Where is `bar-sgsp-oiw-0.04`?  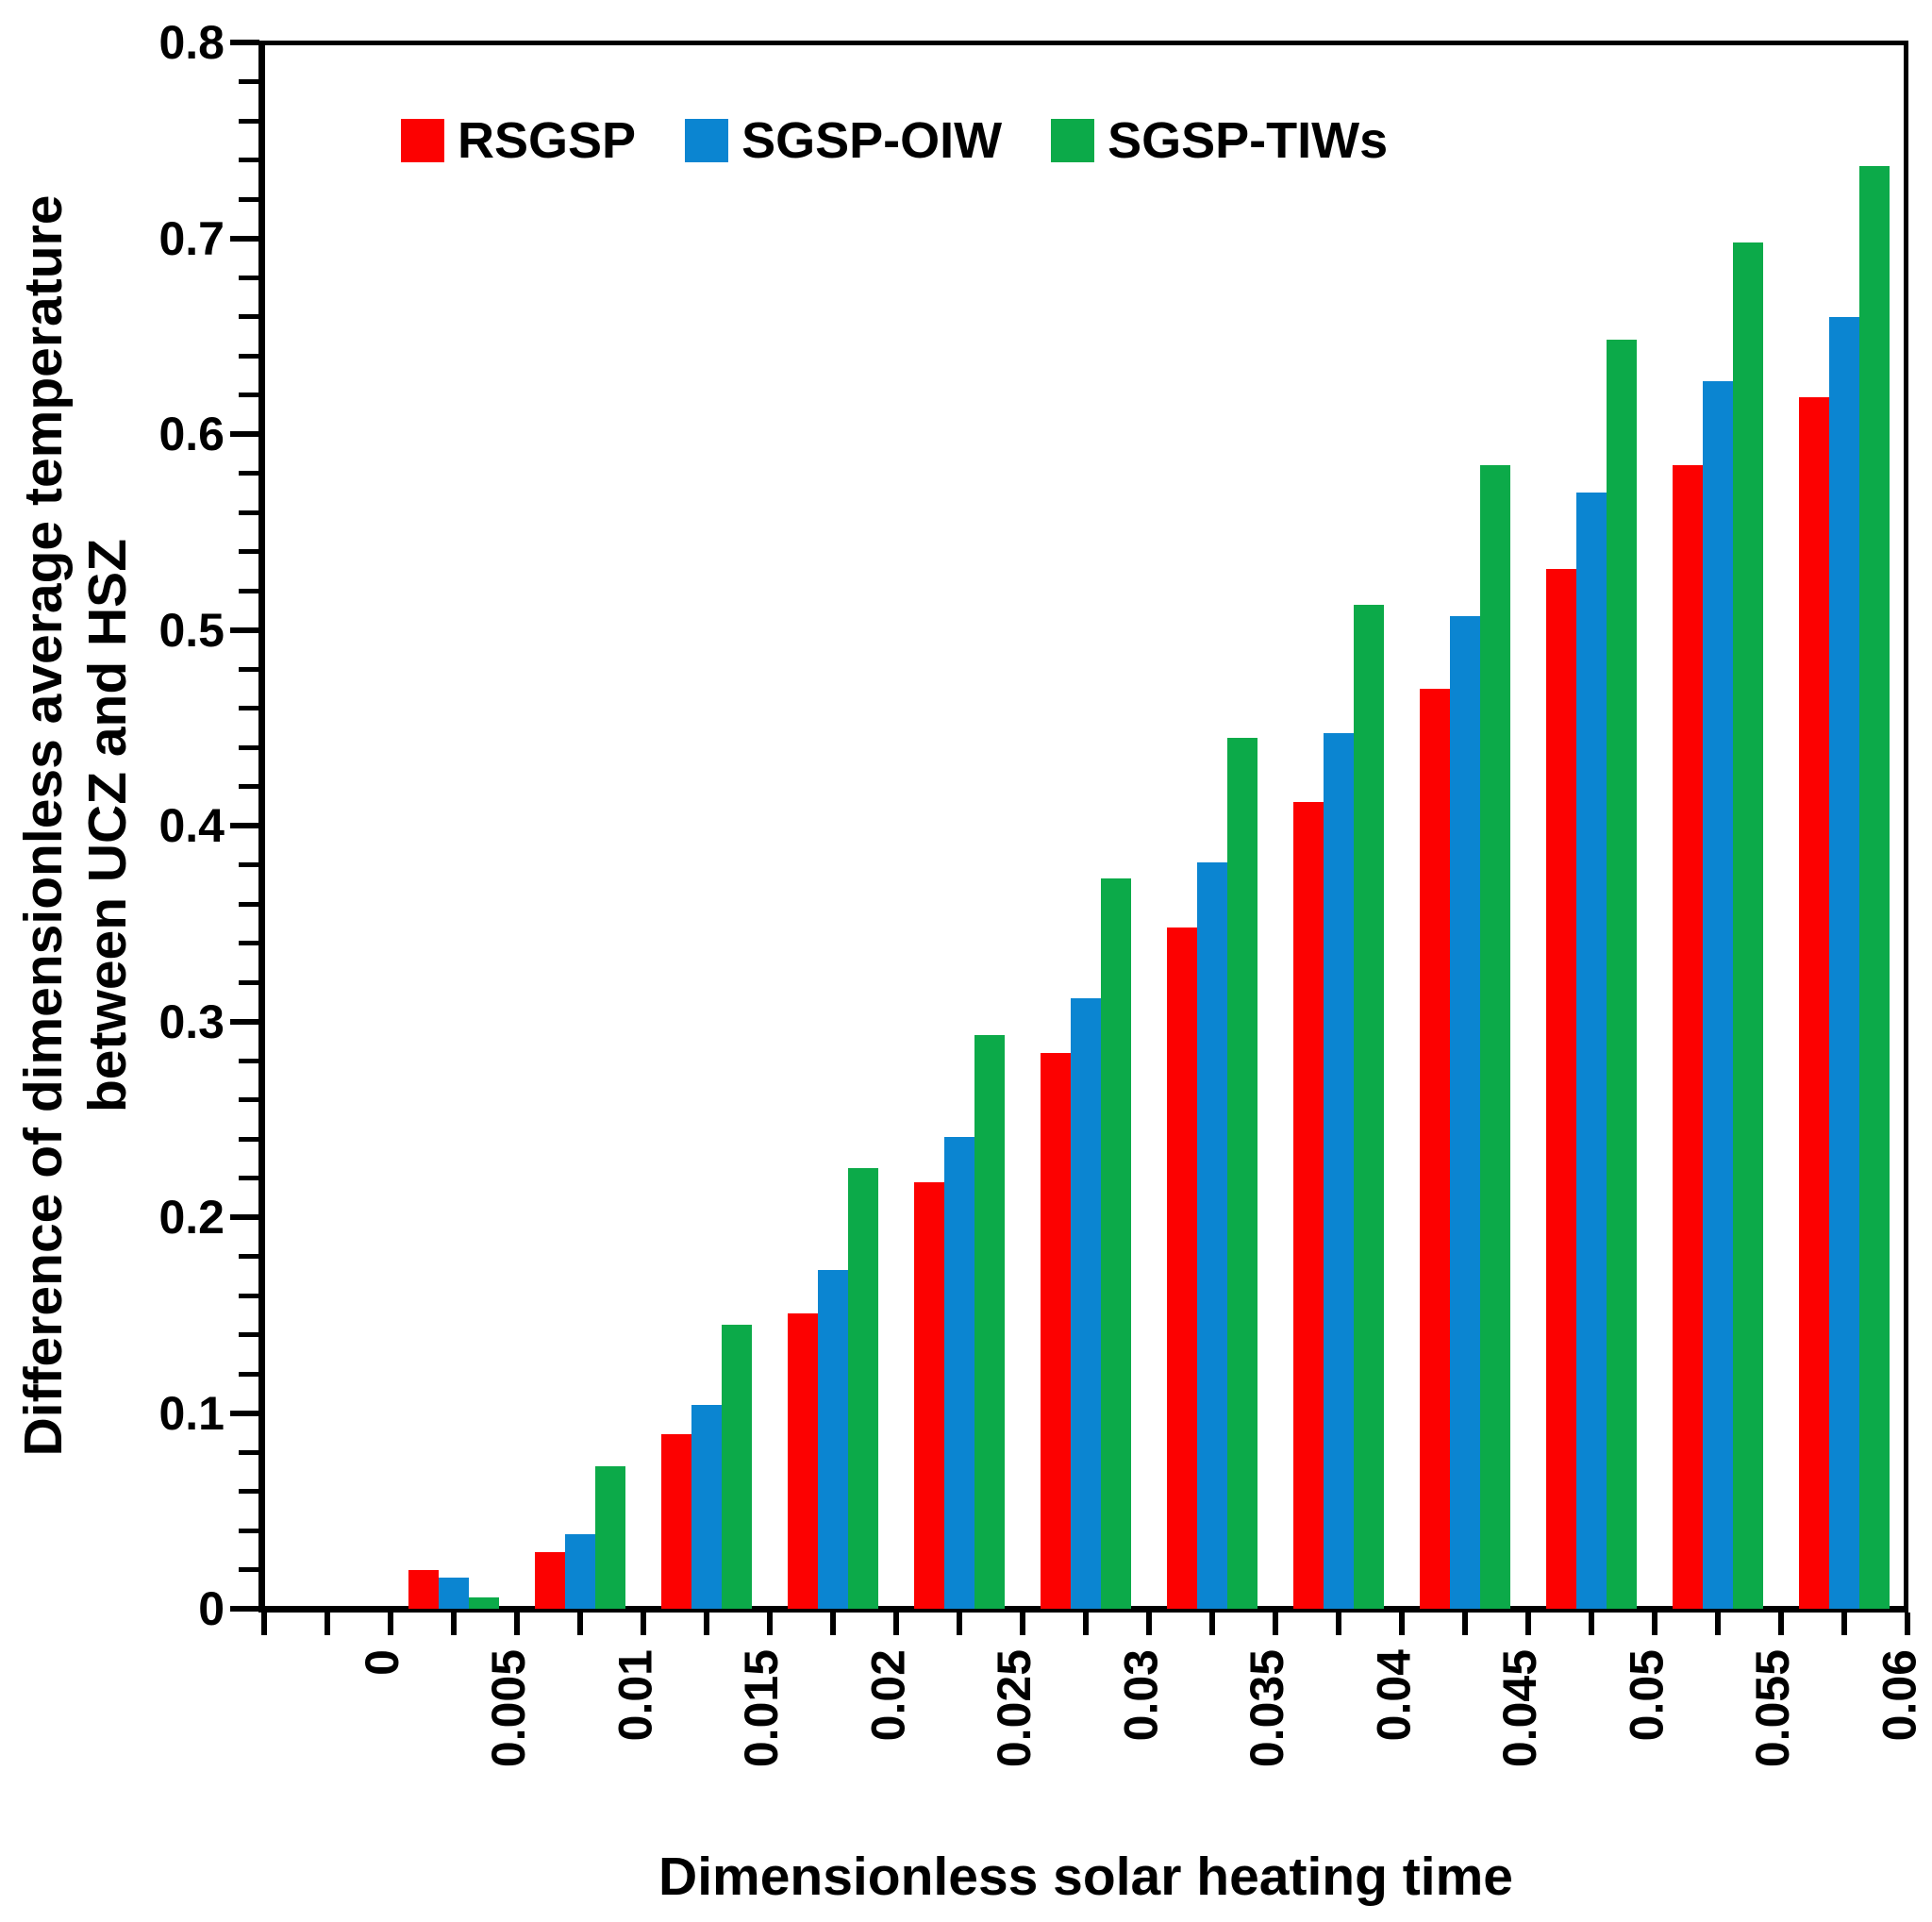
bar-sgsp-oiw-0.04 is located at coordinates (1339, 1171).